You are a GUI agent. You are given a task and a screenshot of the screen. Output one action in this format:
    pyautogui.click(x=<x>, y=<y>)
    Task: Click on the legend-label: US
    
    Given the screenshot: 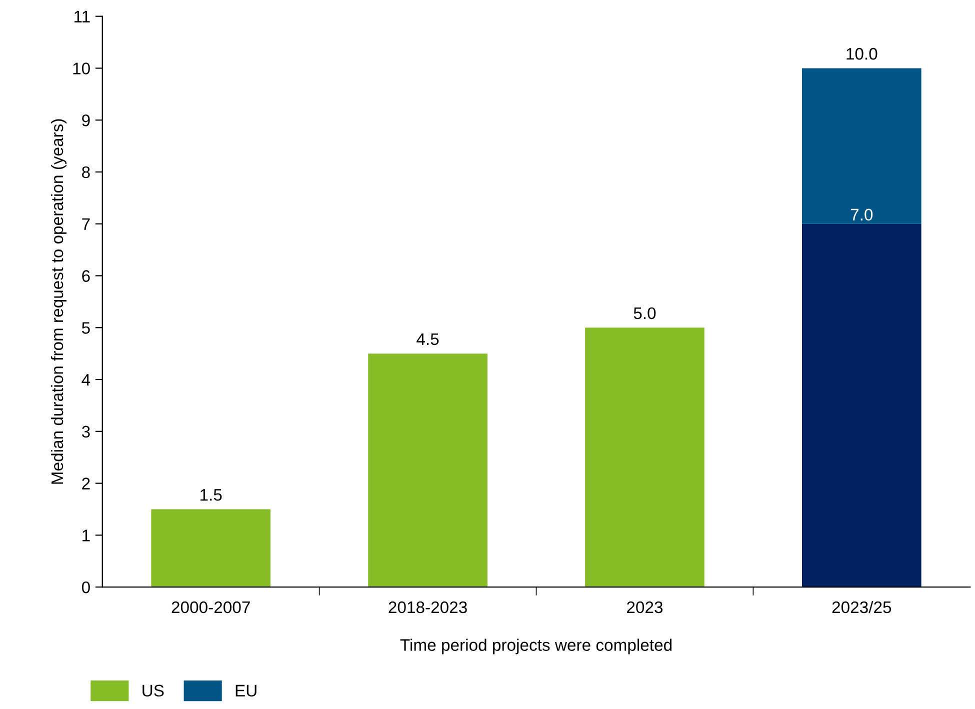 What is the action you would take?
    pyautogui.click(x=153, y=690)
    